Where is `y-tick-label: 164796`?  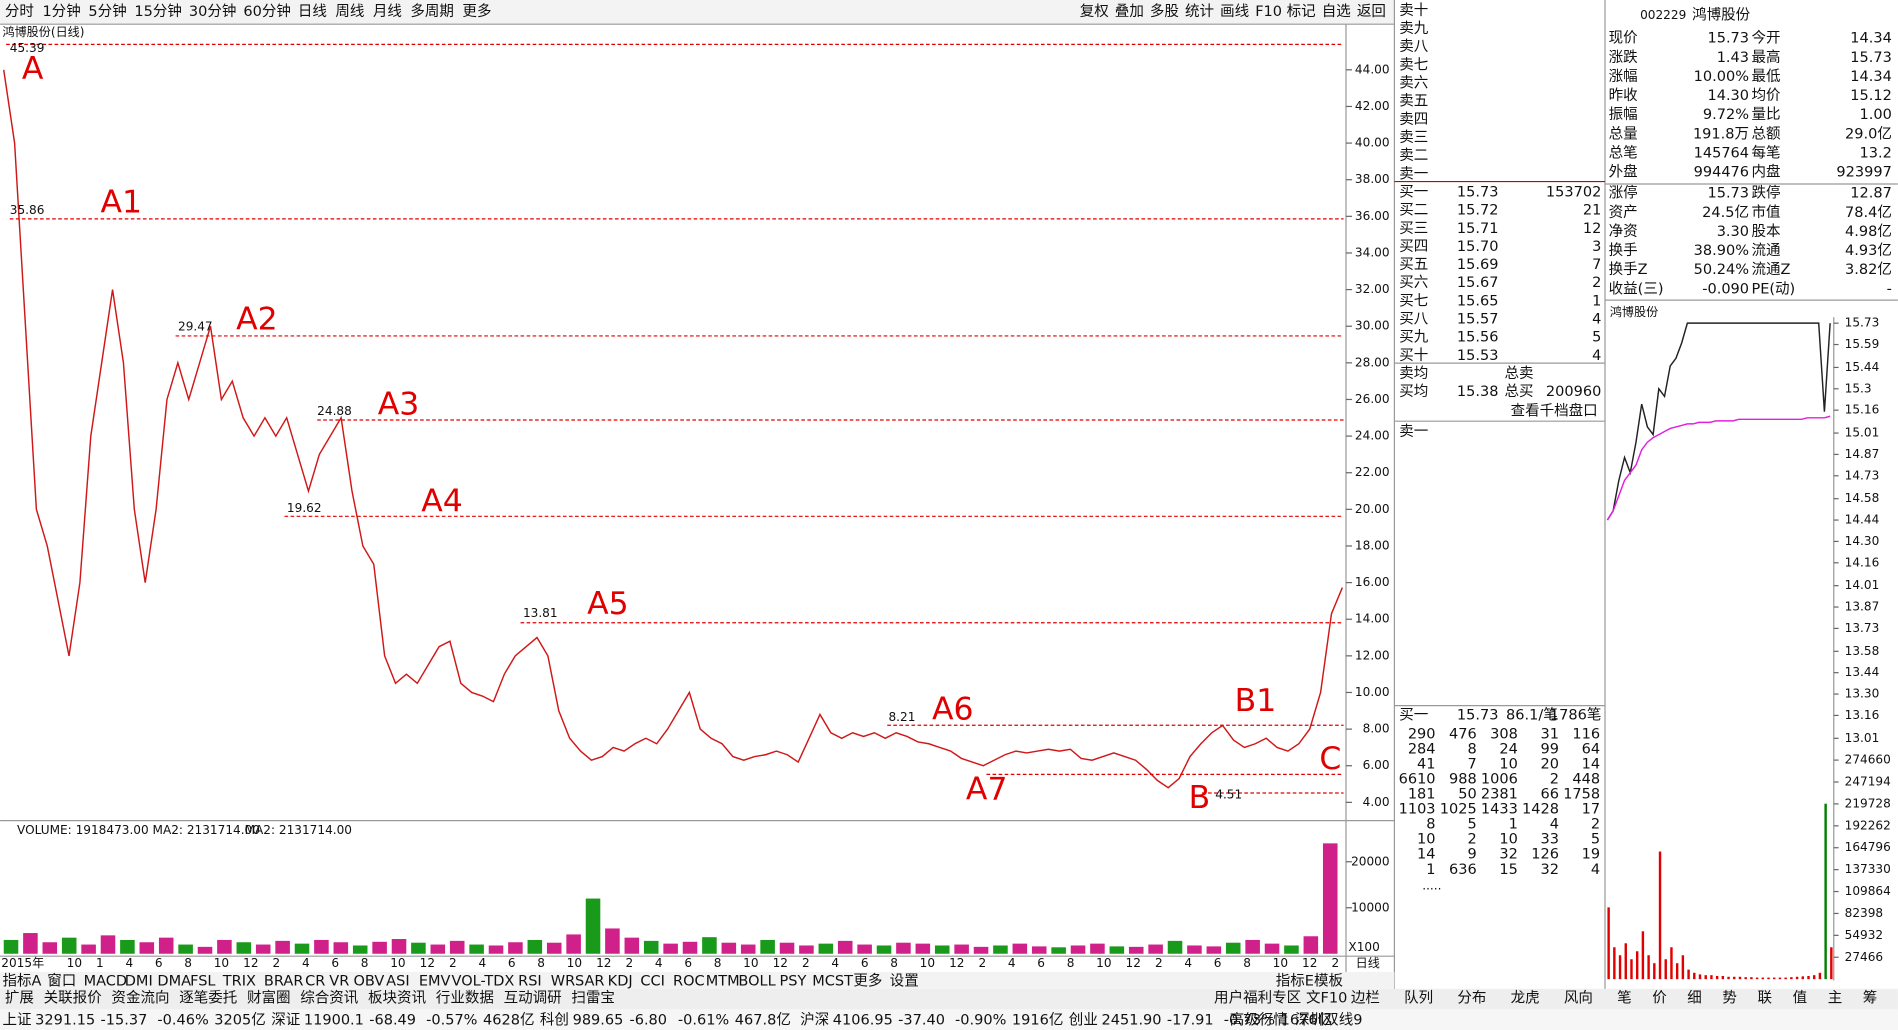 y-tick-label: 164796 is located at coordinates (1868, 847).